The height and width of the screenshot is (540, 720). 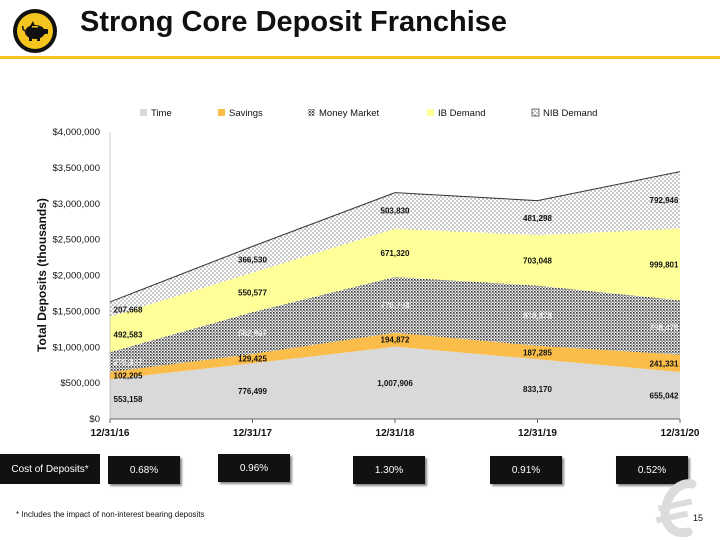 I want to click on cost-of-deposits-2017: 0.96%, so click(x=254, y=468).